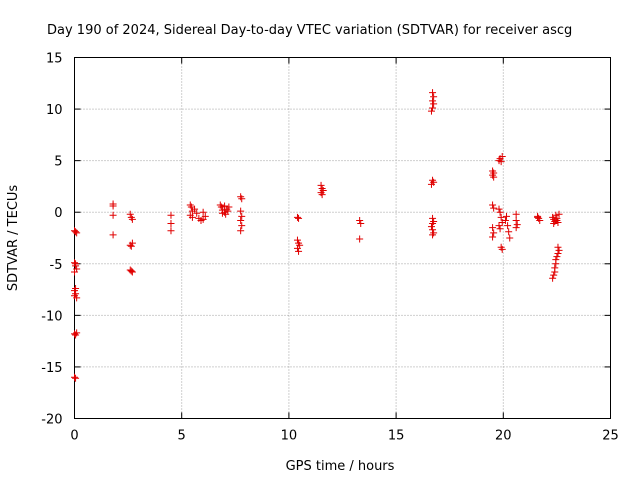 The width and height of the screenshot is (640, 480). Describe the element at coordinates (503, 436) in the screenshot. I see `x-tick-label: 20` at that location.